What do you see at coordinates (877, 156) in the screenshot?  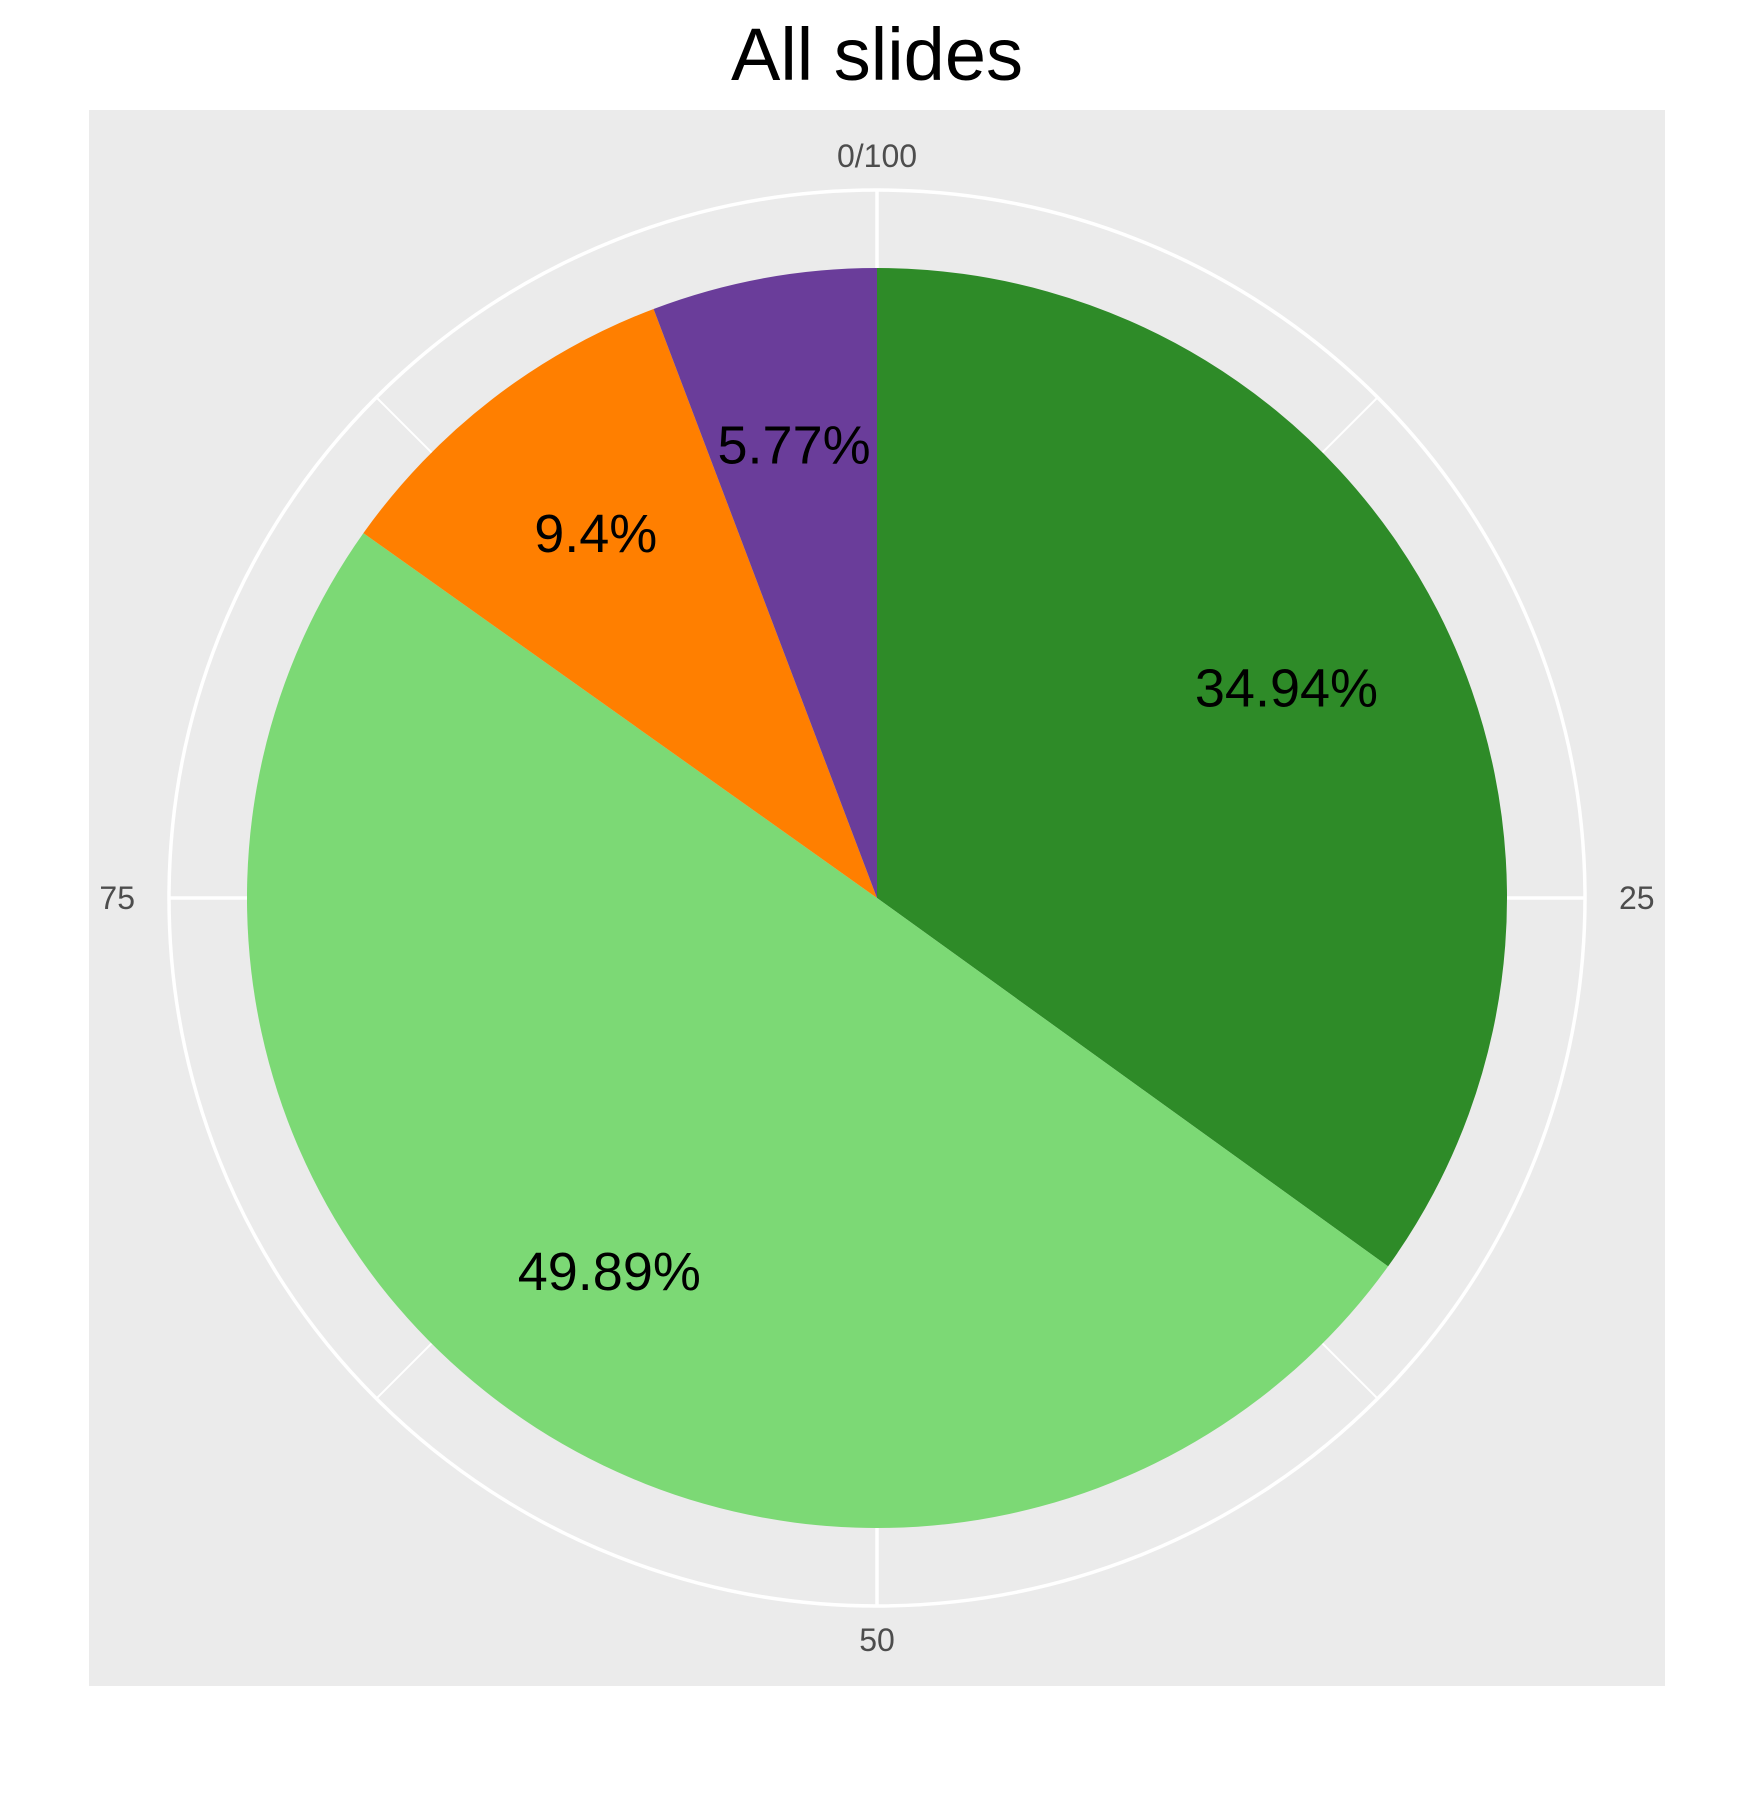 I see `tick-label: 0/100` at bounding box center [877, 156].